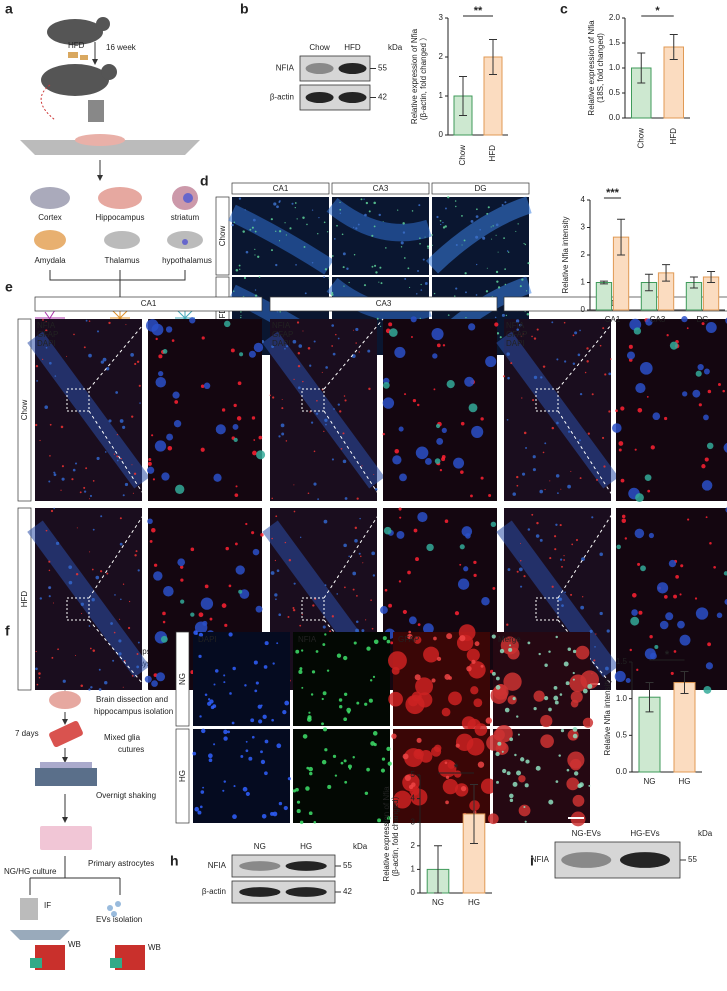 Image resolution: width=727 pixels, height=991 pixels. What do you see at coordinates (381, 188) in the screenshot?
I see `column-label: CA3` at bounding box center [381, 188].